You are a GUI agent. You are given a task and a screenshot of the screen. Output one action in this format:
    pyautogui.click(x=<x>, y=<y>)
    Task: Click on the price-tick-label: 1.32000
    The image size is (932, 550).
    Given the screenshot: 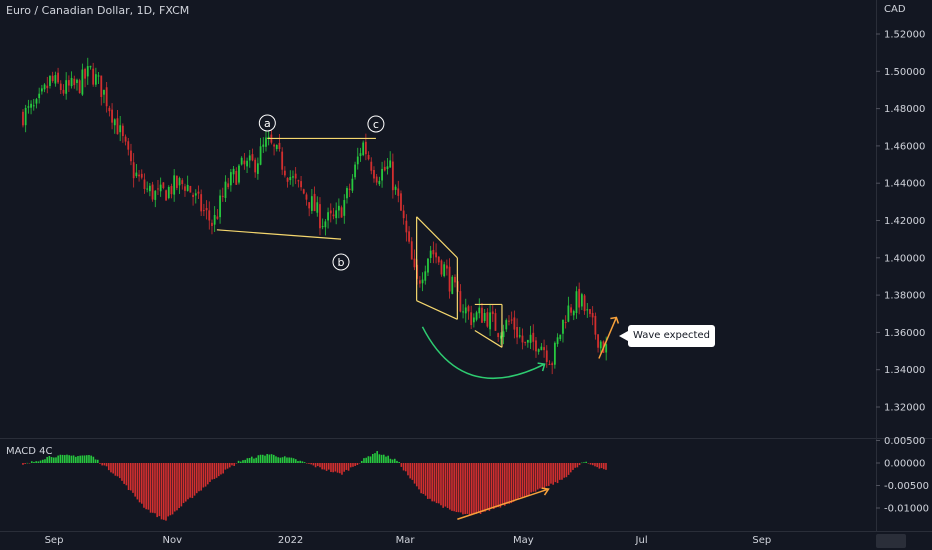 What is the action you would take?
    pyautogui.click(x=904, y=408)
    